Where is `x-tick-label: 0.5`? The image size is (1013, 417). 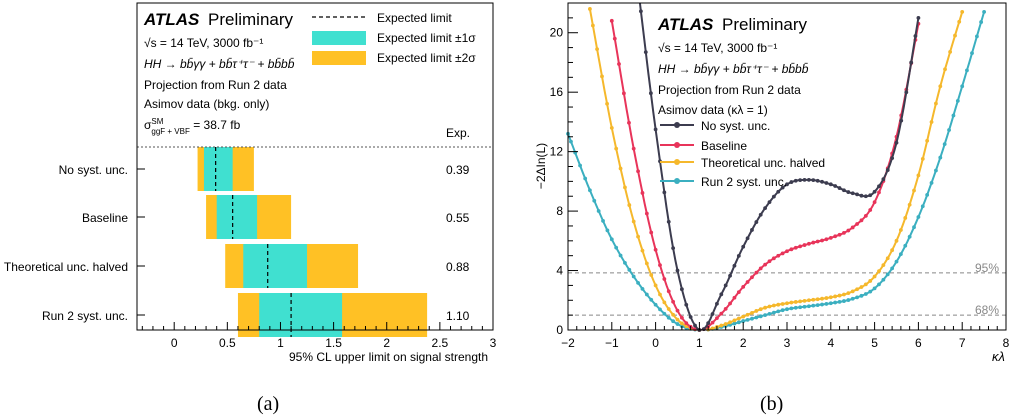 x-tick-label: 0.5 is located at coordinates (227, 343).